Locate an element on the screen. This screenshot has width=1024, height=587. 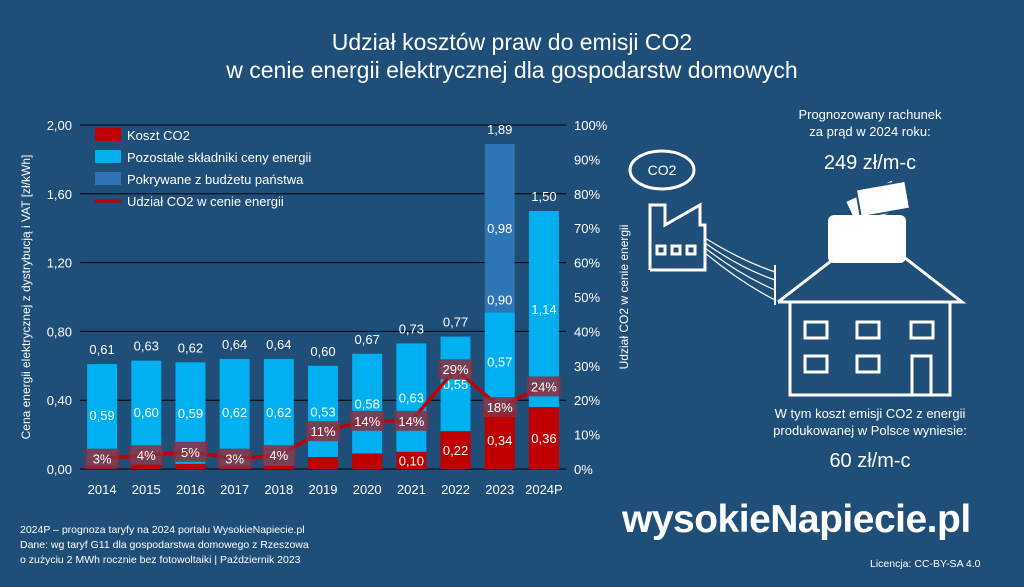
y-right-axis-label: Udział CO2 w cenie energii is located at coordinates (624, 297).